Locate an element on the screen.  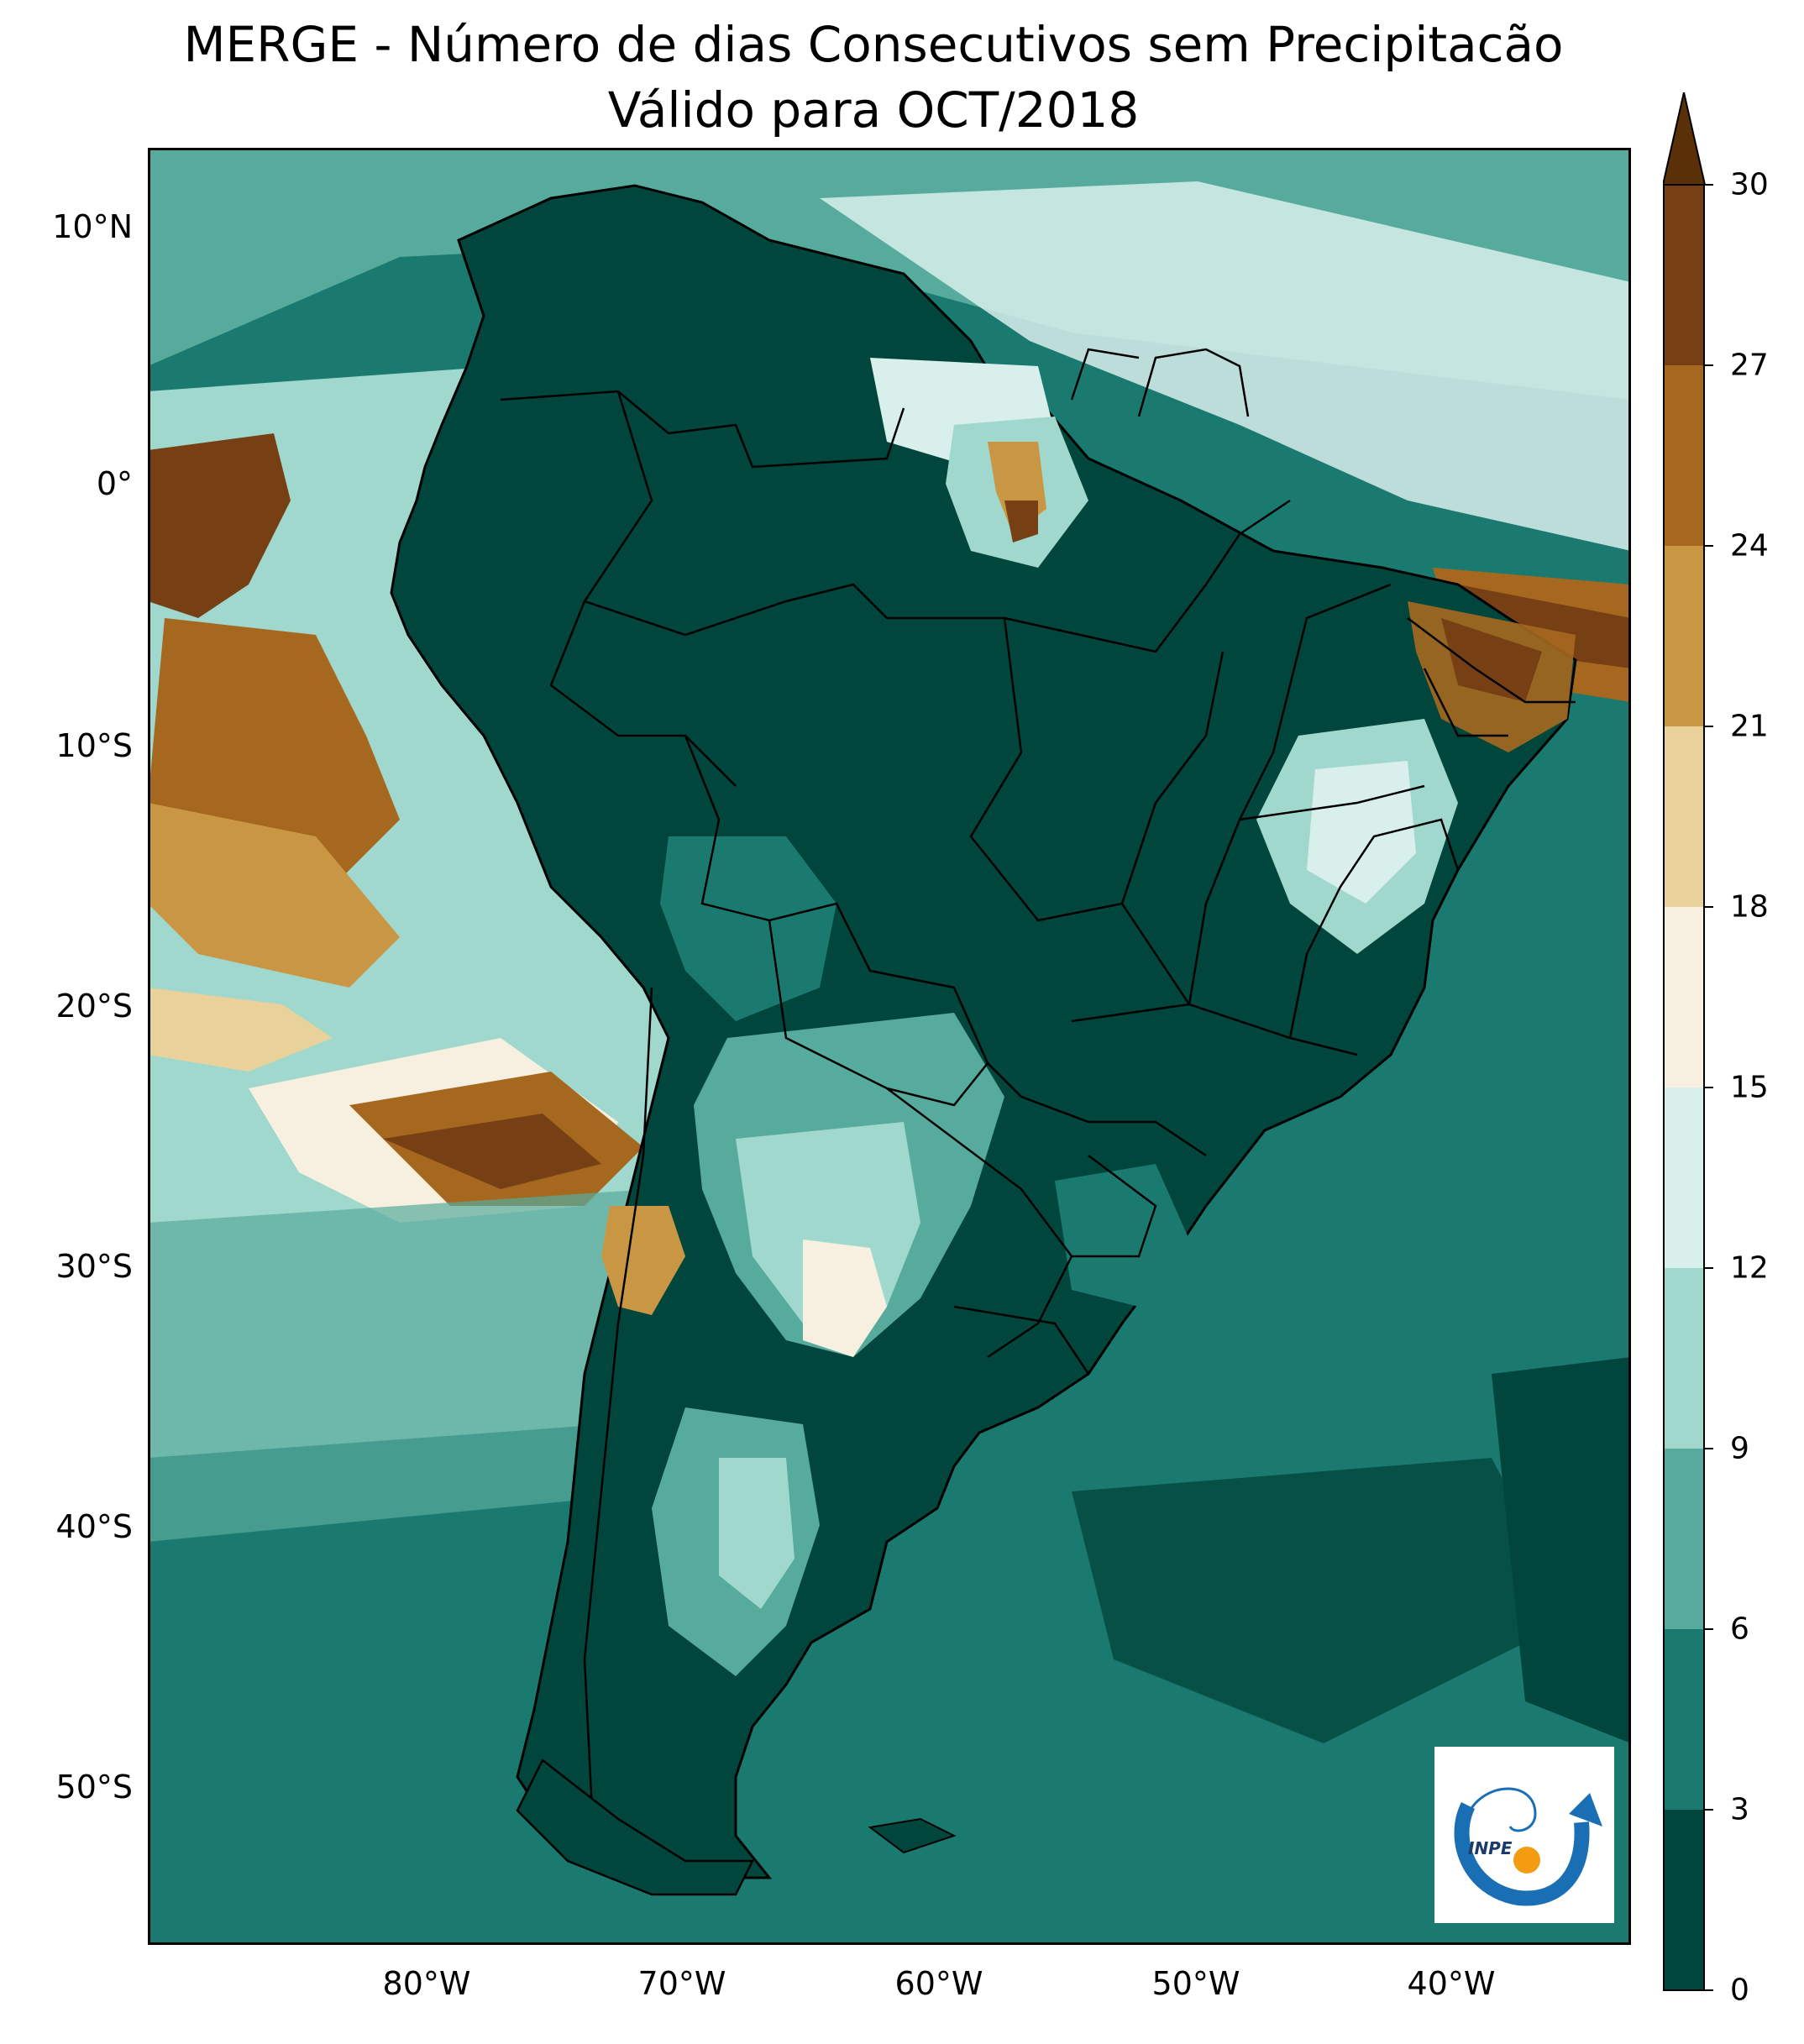
colorbar is located at coordinates (1688, 1041).